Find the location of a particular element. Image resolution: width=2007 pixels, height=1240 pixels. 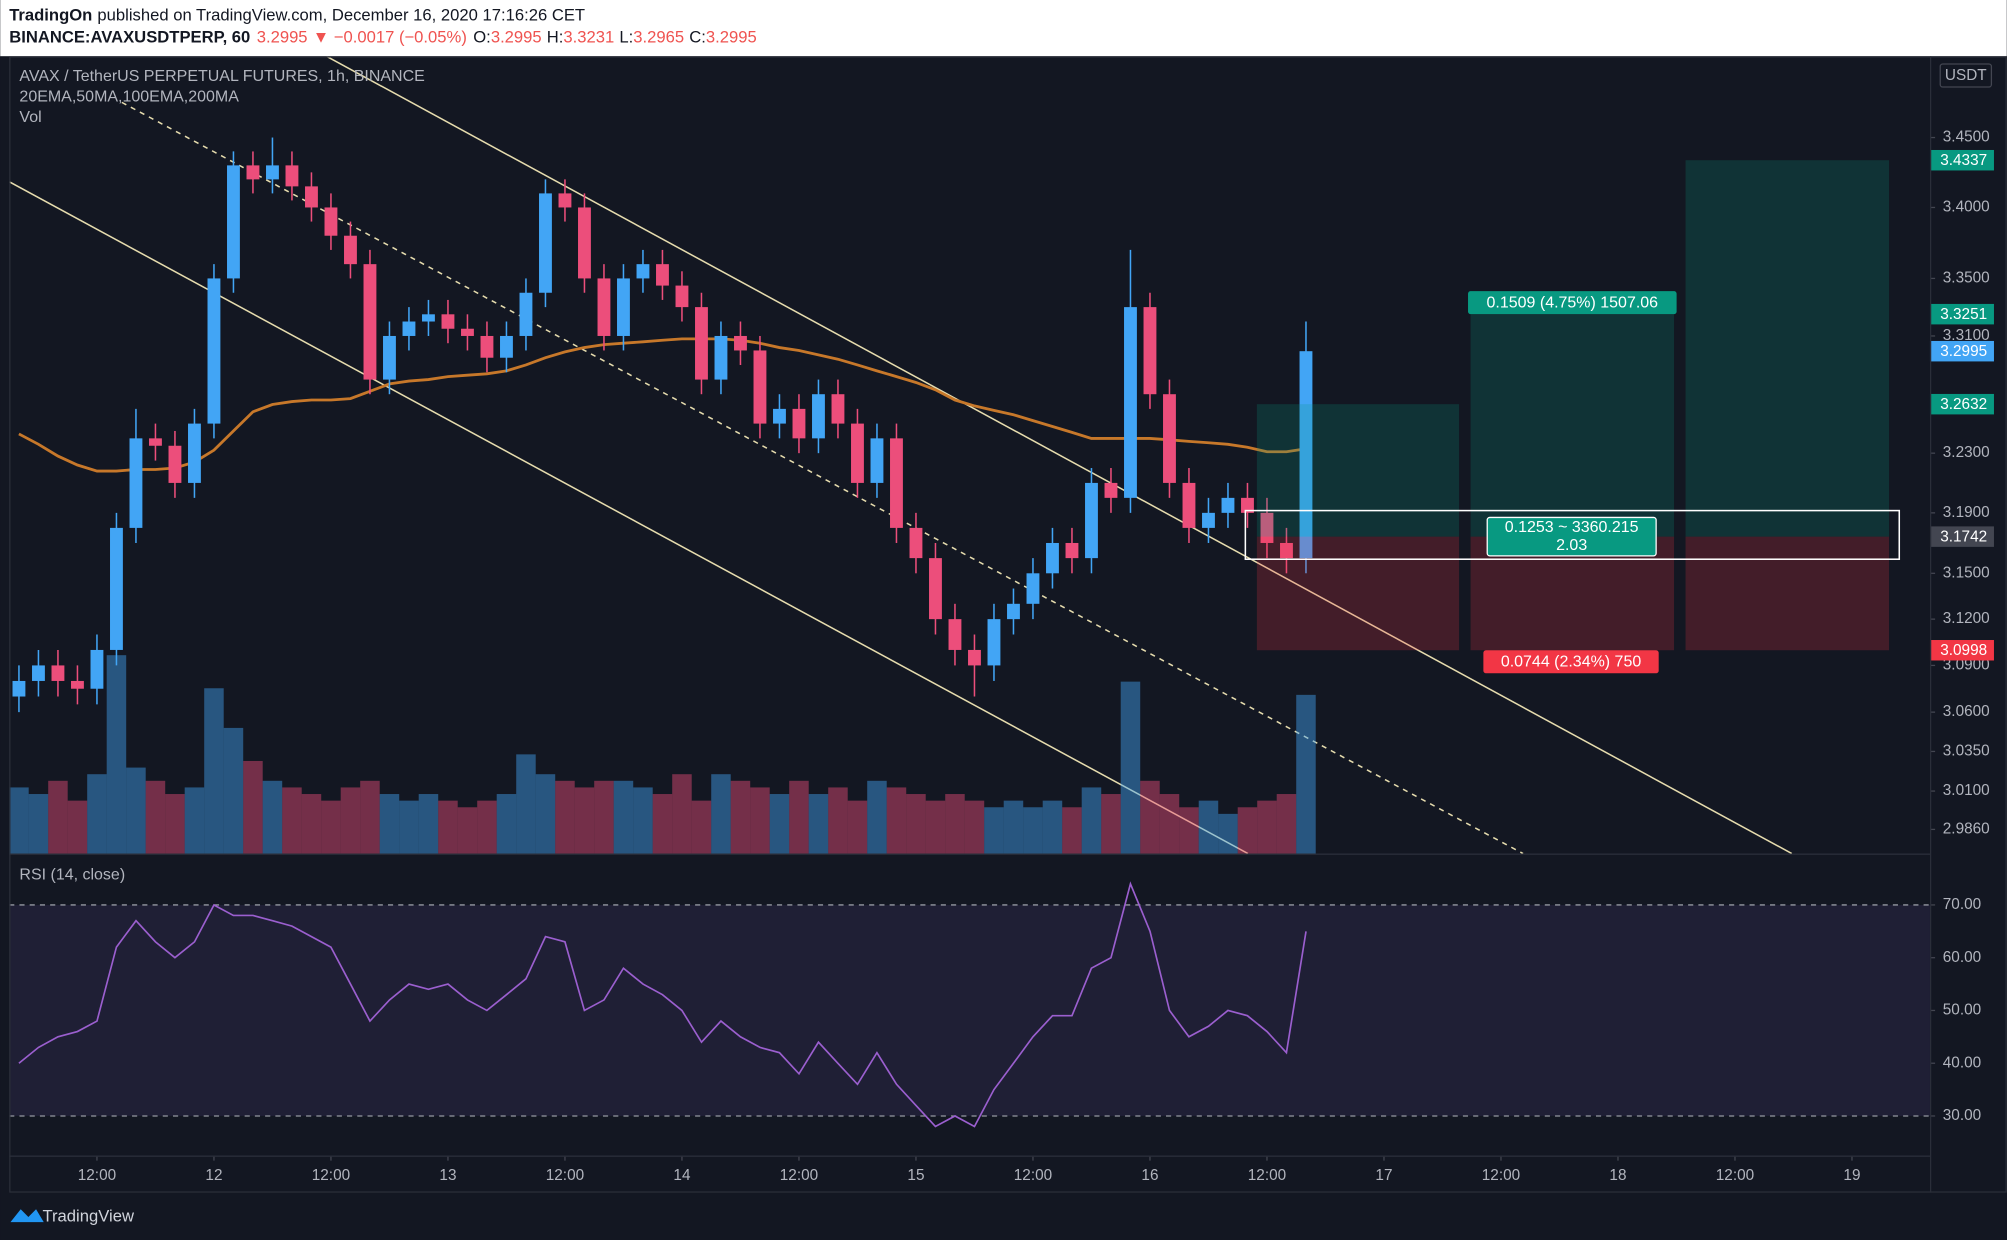

selection-box is located at coordinates (1572, 534).